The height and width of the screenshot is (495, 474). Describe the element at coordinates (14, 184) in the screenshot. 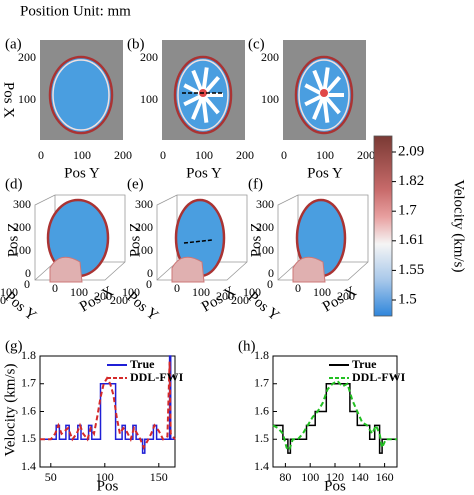

I see `panel-label: (d)` at that location.